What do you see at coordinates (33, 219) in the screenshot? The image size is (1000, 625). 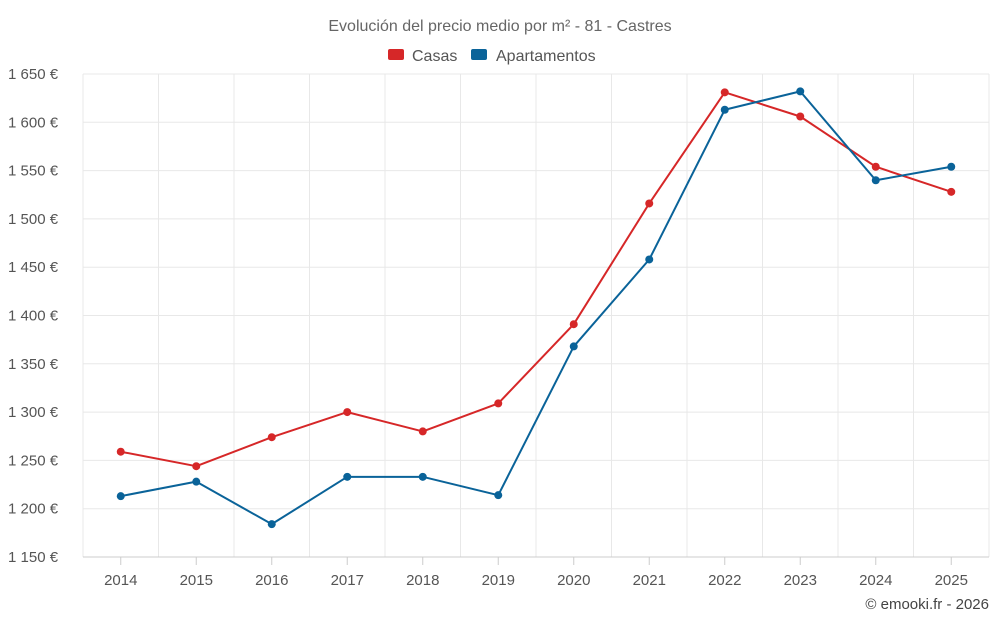 I see `y-tick-label: 1 500 €` at bounding box center [33, 219].